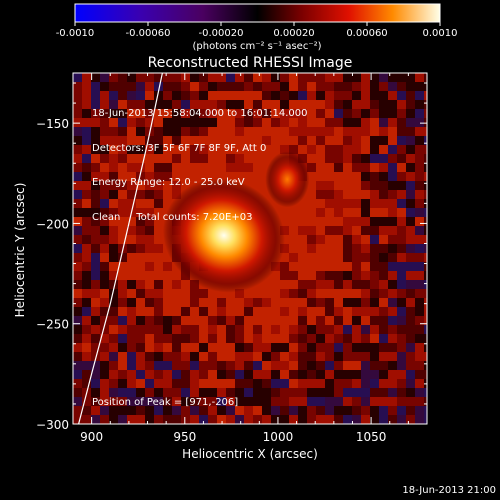 The image size is (500, 500). What do you see at coordinates (91, 437) in the screenshot?
I see `x-tick-label: 900` at bounding box center [91, 437].